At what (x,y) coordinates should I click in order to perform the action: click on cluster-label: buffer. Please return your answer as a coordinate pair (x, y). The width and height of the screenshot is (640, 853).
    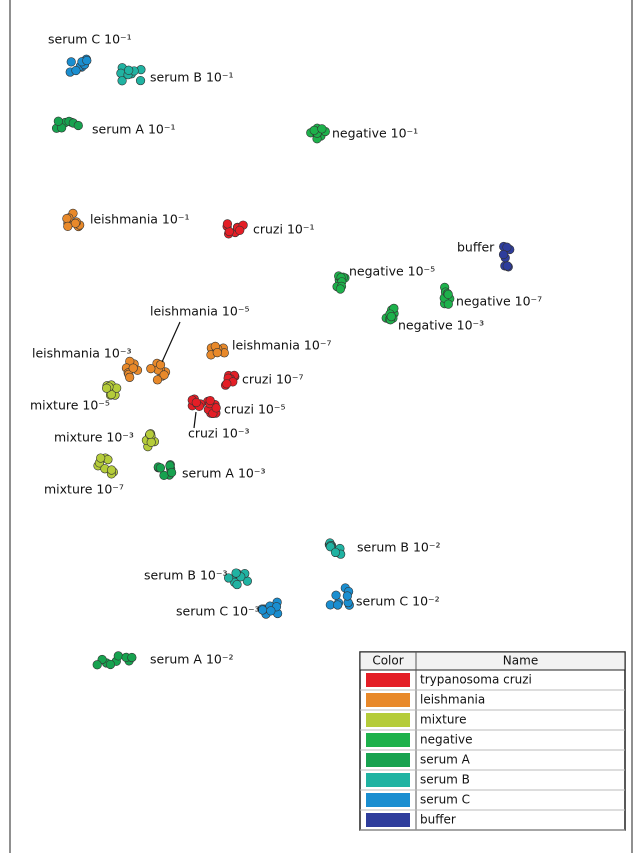
    Looking at the image, I should click on (476, 247).